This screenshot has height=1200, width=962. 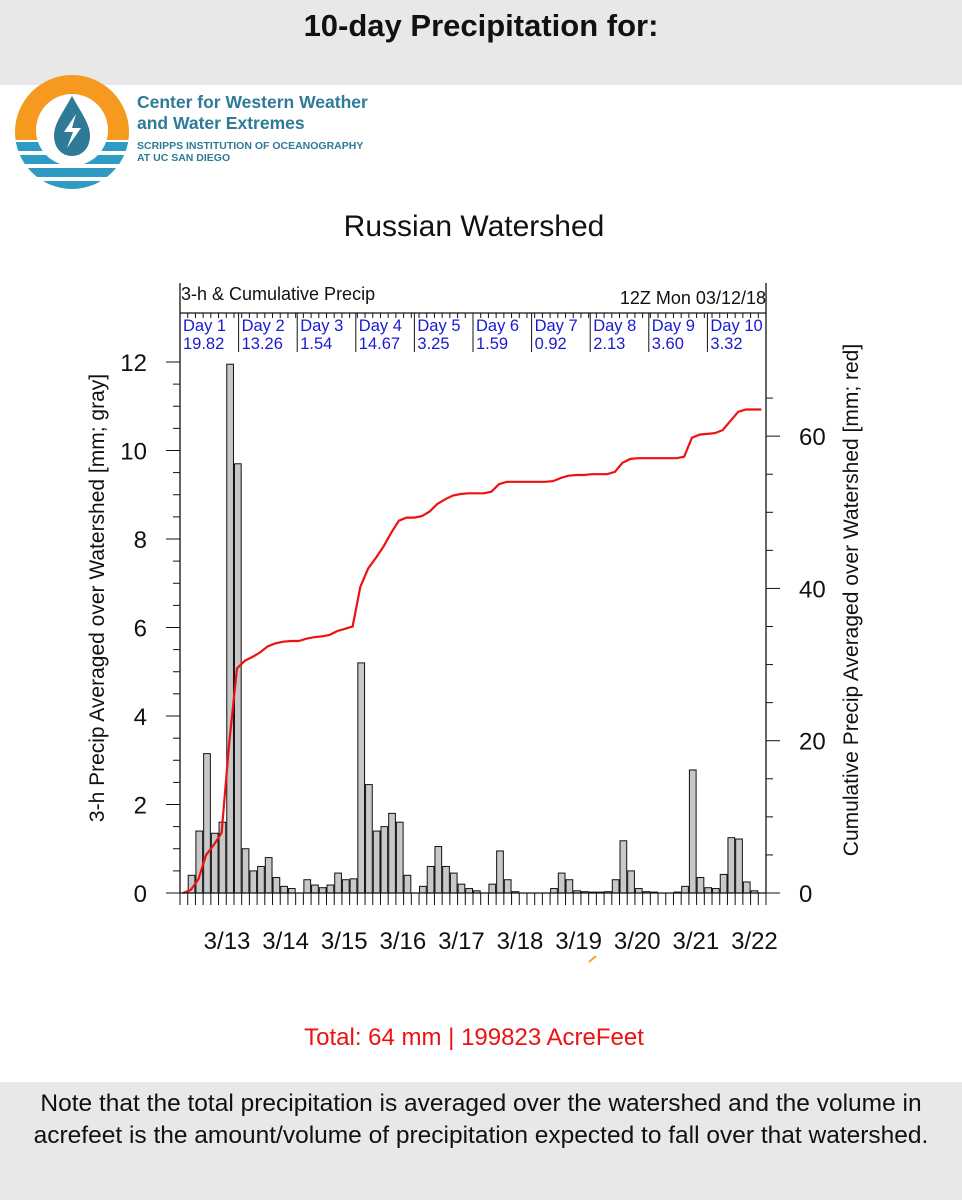 I want to click on day-value: 3.25, so click(x=433, y=344).